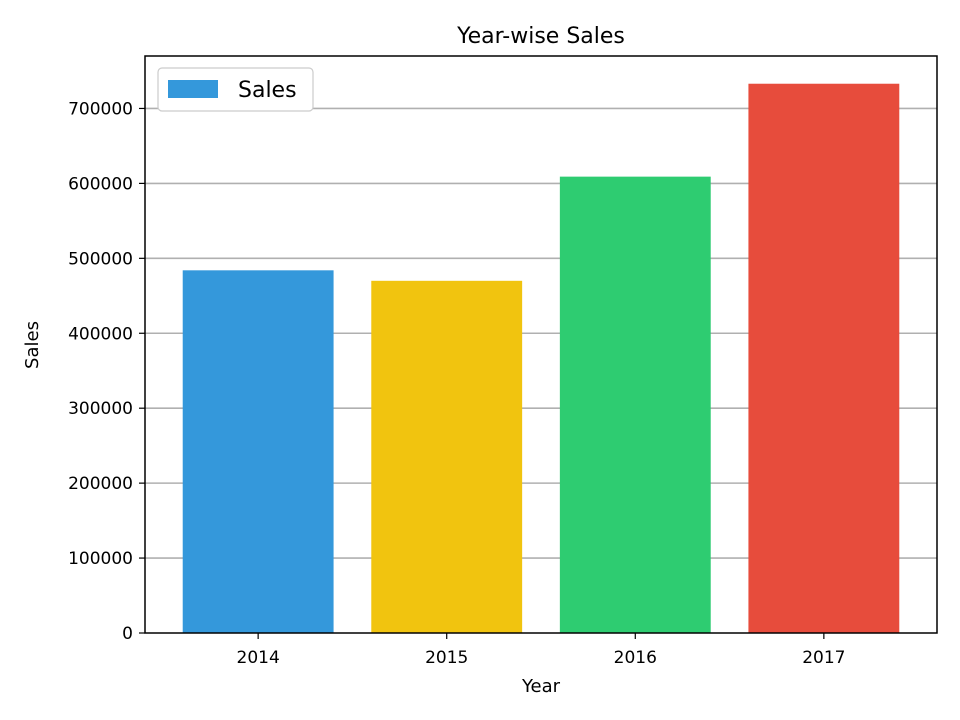 The width and height of the screenshot is (960, 720). I want to click on y-tick-label: 700000, so click(100, 109).